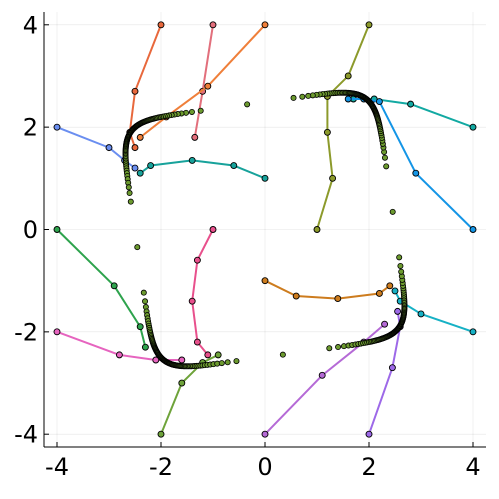 The height and width of the screenshot is (499, 499). I want to click on x-tick-label-0: -4, so click(57, 467).